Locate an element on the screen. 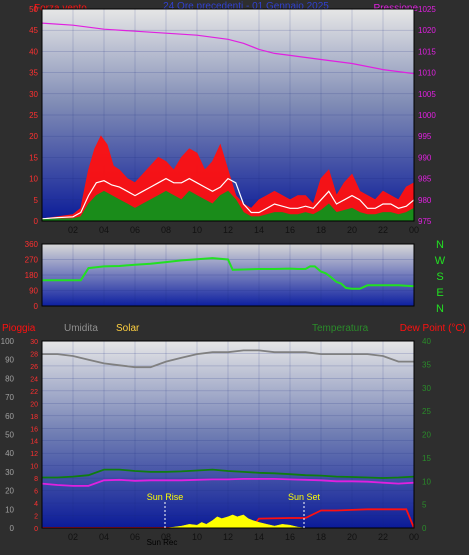 This screenshot has height=555, width=469. y-tick-label: 180 is located at coordinates (32, 275).